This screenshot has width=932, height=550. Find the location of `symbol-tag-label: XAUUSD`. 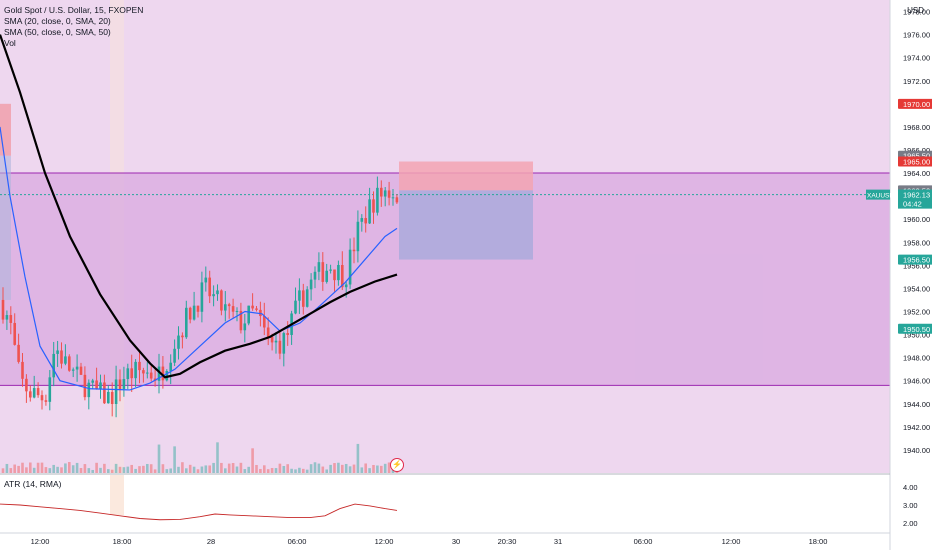

symbol-tag-label: XAUUSD is located at coordinates (880, 196).